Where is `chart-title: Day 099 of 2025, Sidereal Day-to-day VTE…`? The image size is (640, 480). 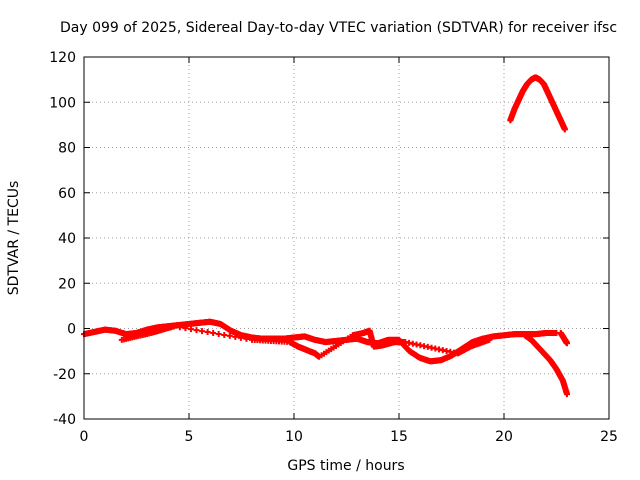
chart-title: Day 099 of 2025, Sidereal Day-to-day VTE… is located at coordinates (338, 28).